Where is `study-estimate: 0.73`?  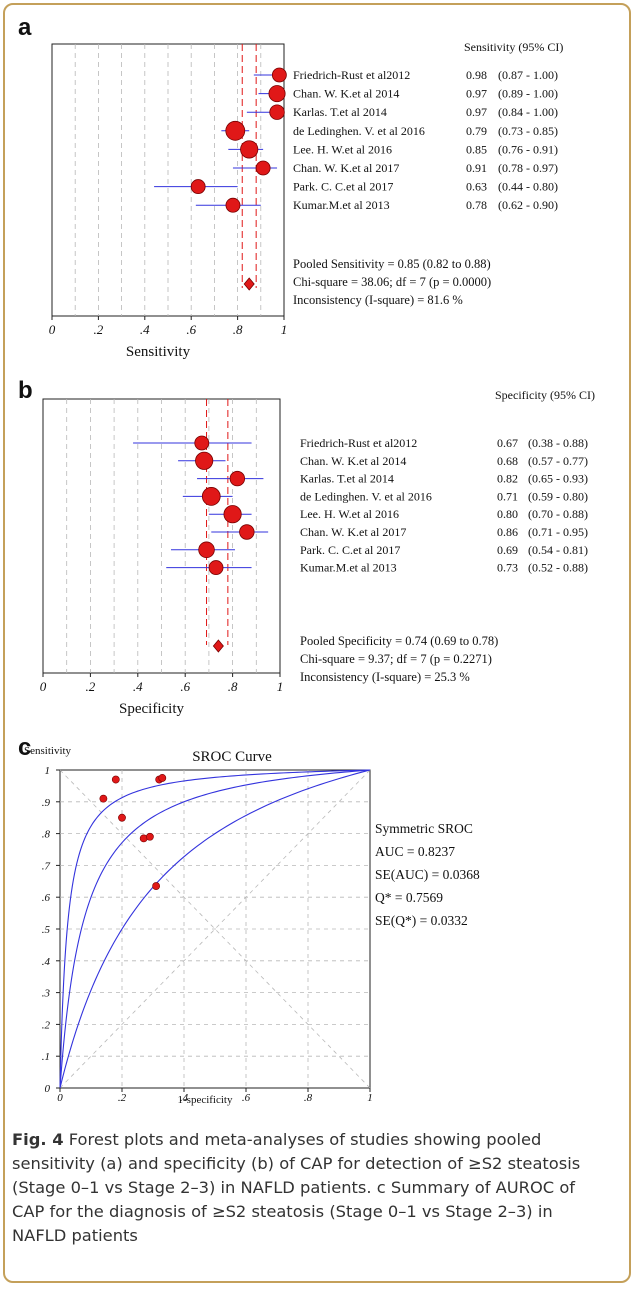 study-estimate: 0.73 is located at coordinates (507, 568).